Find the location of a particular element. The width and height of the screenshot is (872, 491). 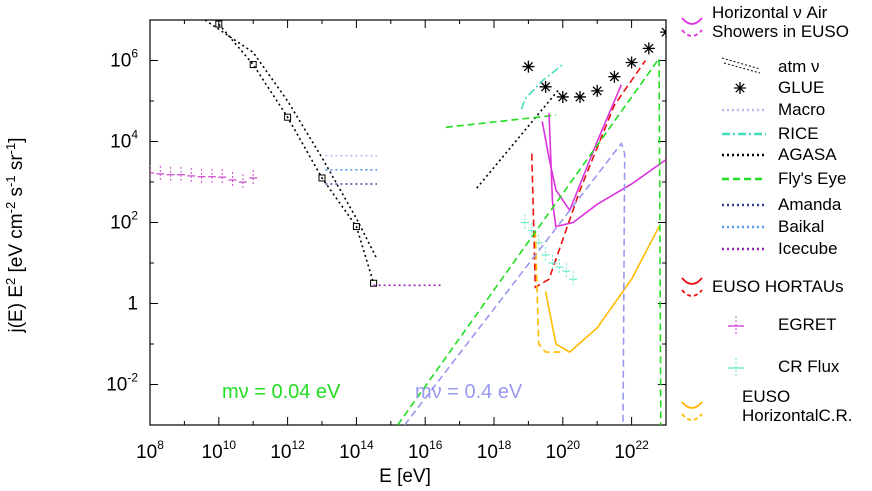

x-tick-label: 1020 is located at coordinates (563, 450).